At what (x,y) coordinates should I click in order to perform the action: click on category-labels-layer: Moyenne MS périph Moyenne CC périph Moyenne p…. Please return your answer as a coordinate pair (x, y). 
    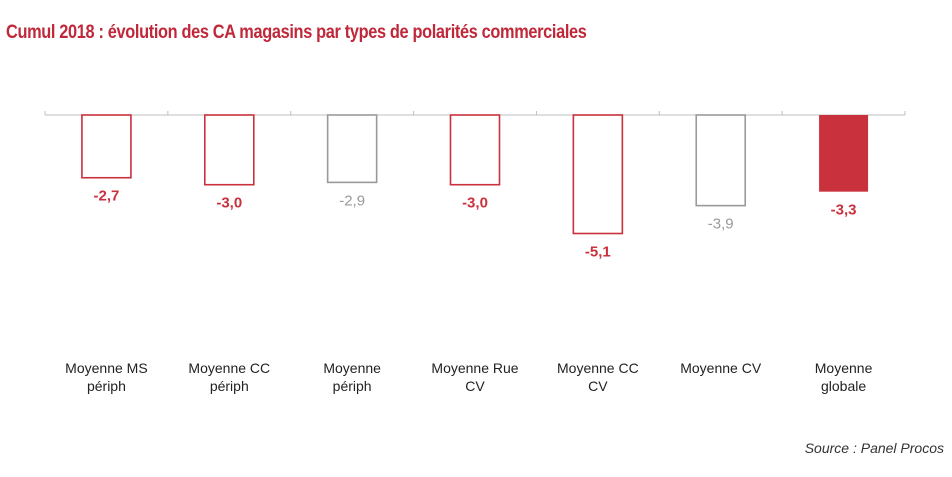
    Looking at the image, I should click on (468, 377).